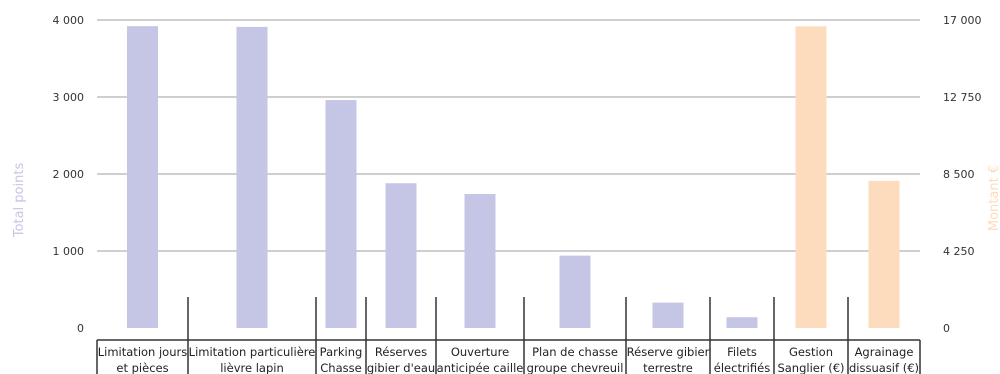 The width and height of the screenshot is (1000, 374). I want to click on y-right-tick-label: 8 500, so click(959, 174).